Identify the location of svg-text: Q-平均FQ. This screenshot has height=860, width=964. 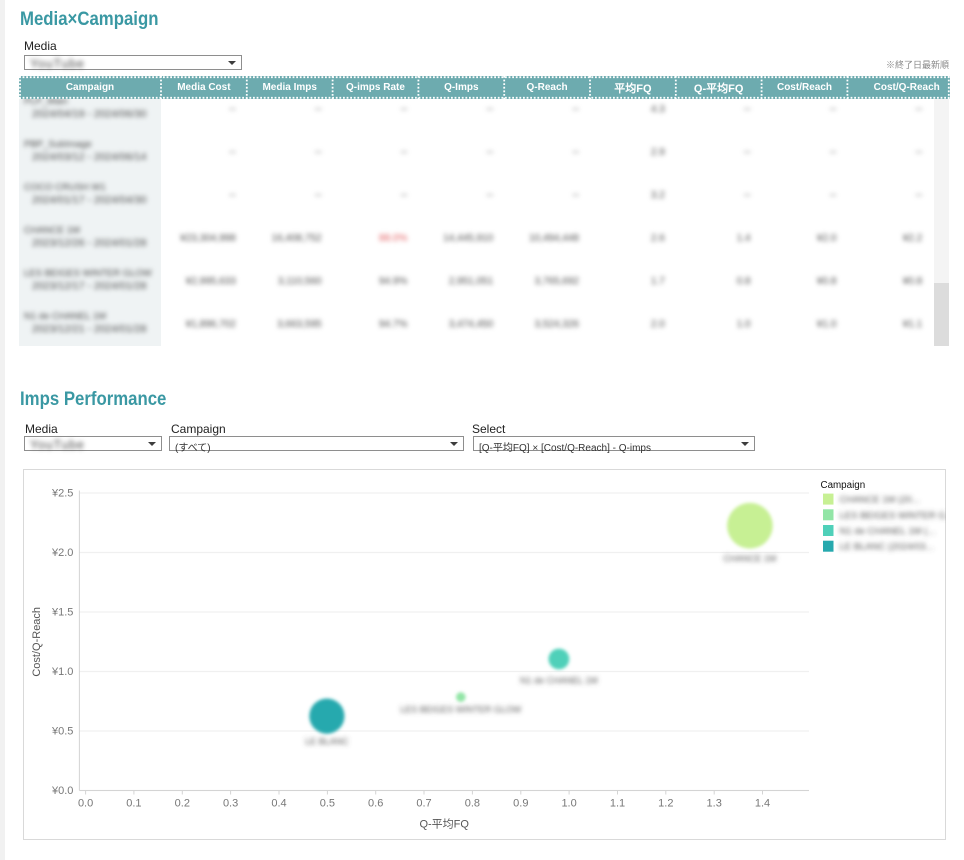
(444, 824).